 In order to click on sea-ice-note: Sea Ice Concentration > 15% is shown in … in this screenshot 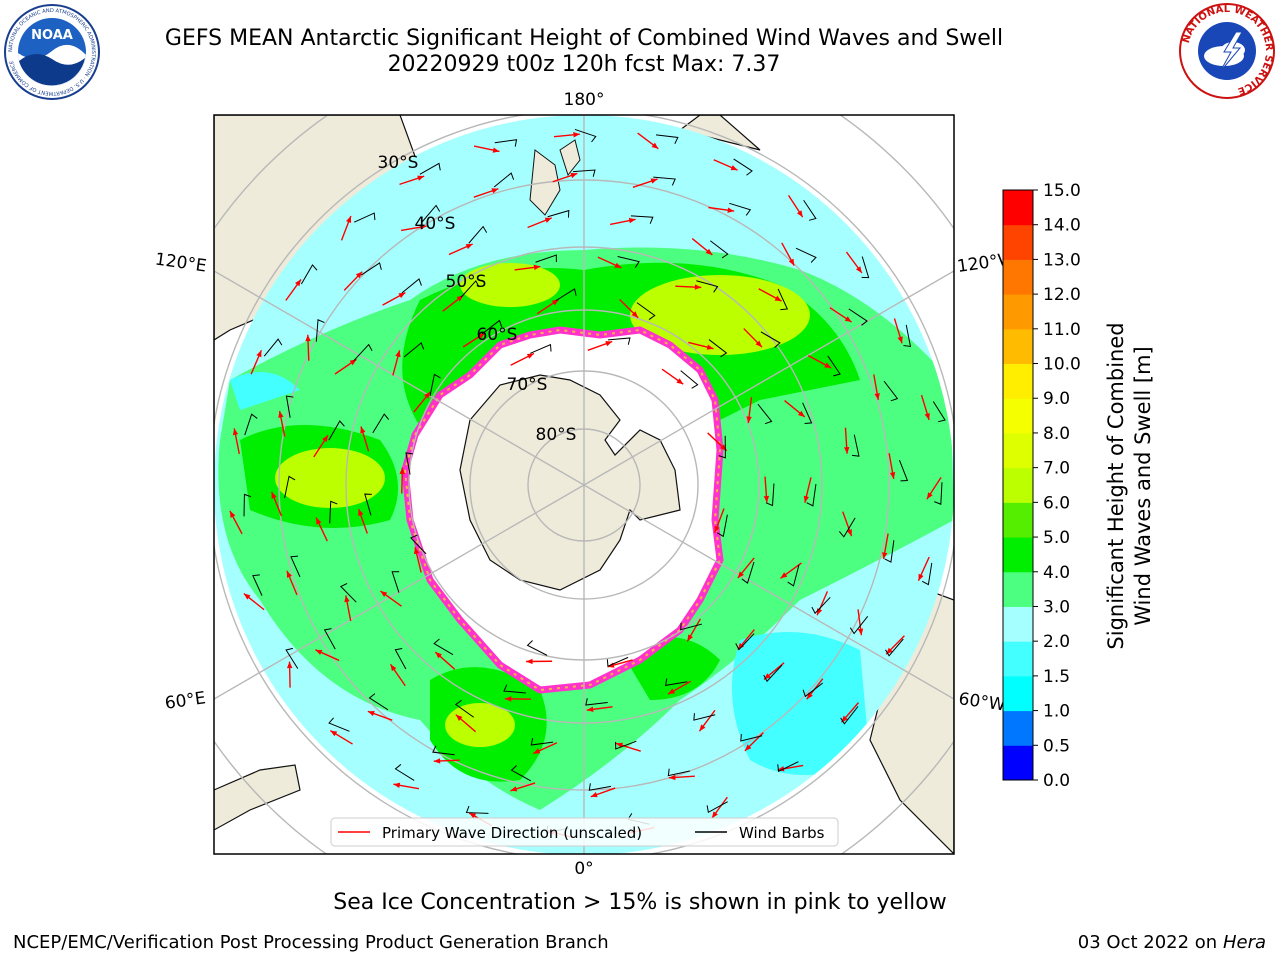, I will do `click(640, 902)`.